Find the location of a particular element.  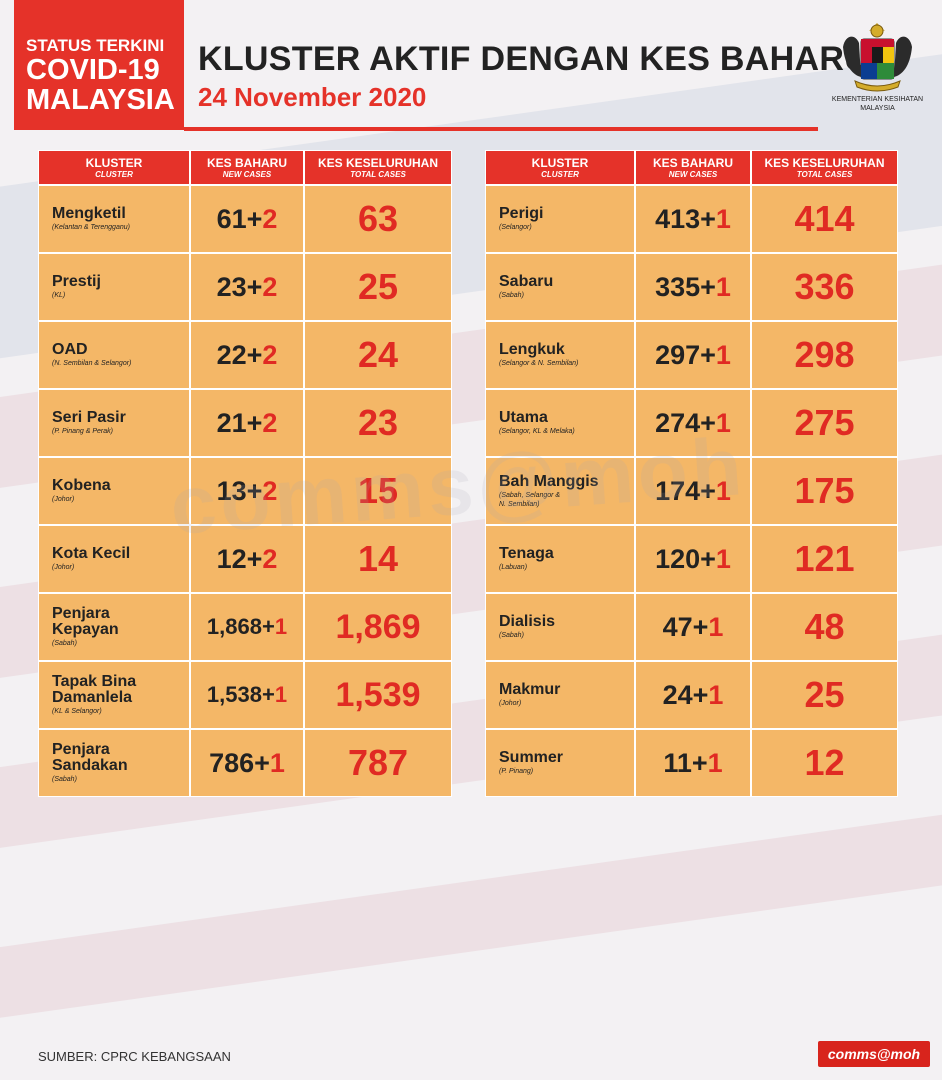

total-cases-cell: 24 is located at coordinates (378, 355).